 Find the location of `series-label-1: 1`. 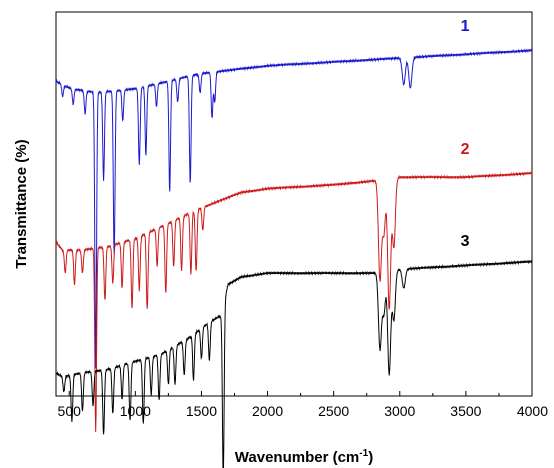

series-label-1: 1 is located at coordinates (465, 26).